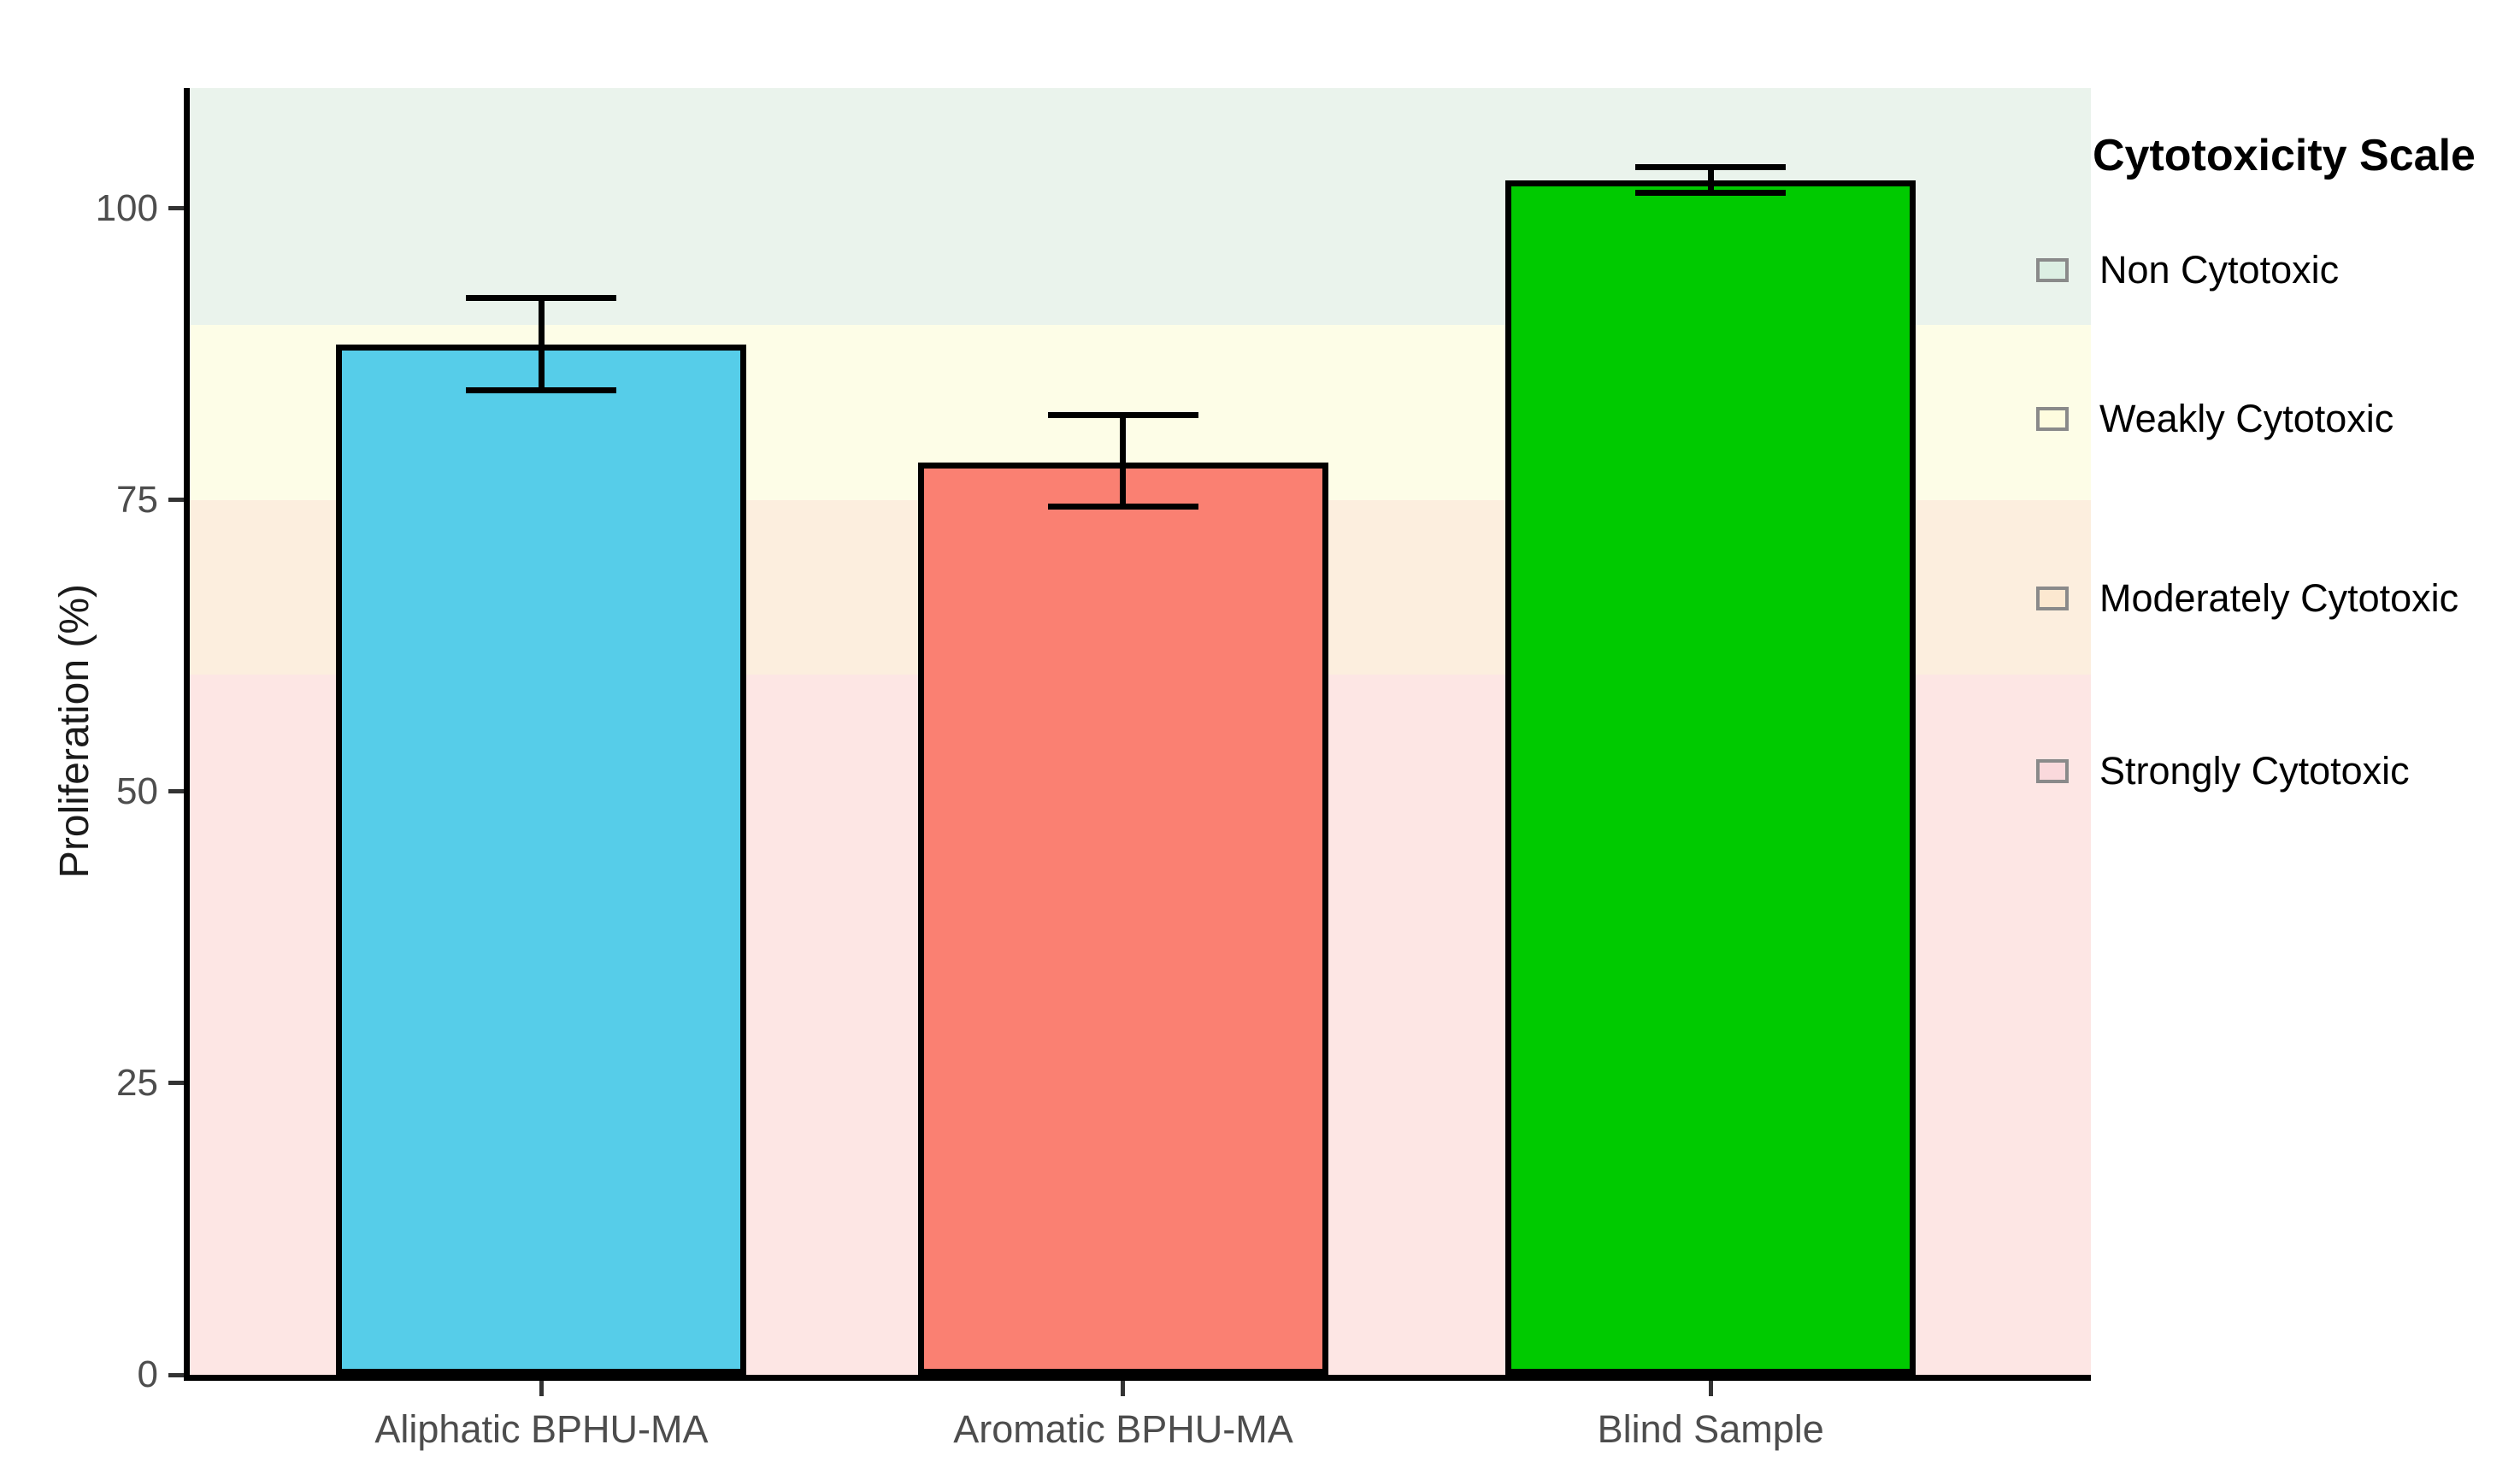 Image resolution: width=2520 pixels, height=1468 pixels. Describe the element at coordinates (541, 1429) in the screenshot. I see `x-tick-label-aliphatic-bphu-ma: Aliphatic BPHU-MA` at that location.